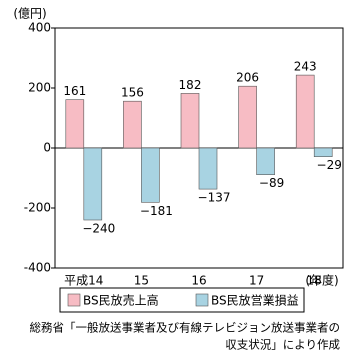  I want to click on y-tick-label: 400, so click(39, 28).